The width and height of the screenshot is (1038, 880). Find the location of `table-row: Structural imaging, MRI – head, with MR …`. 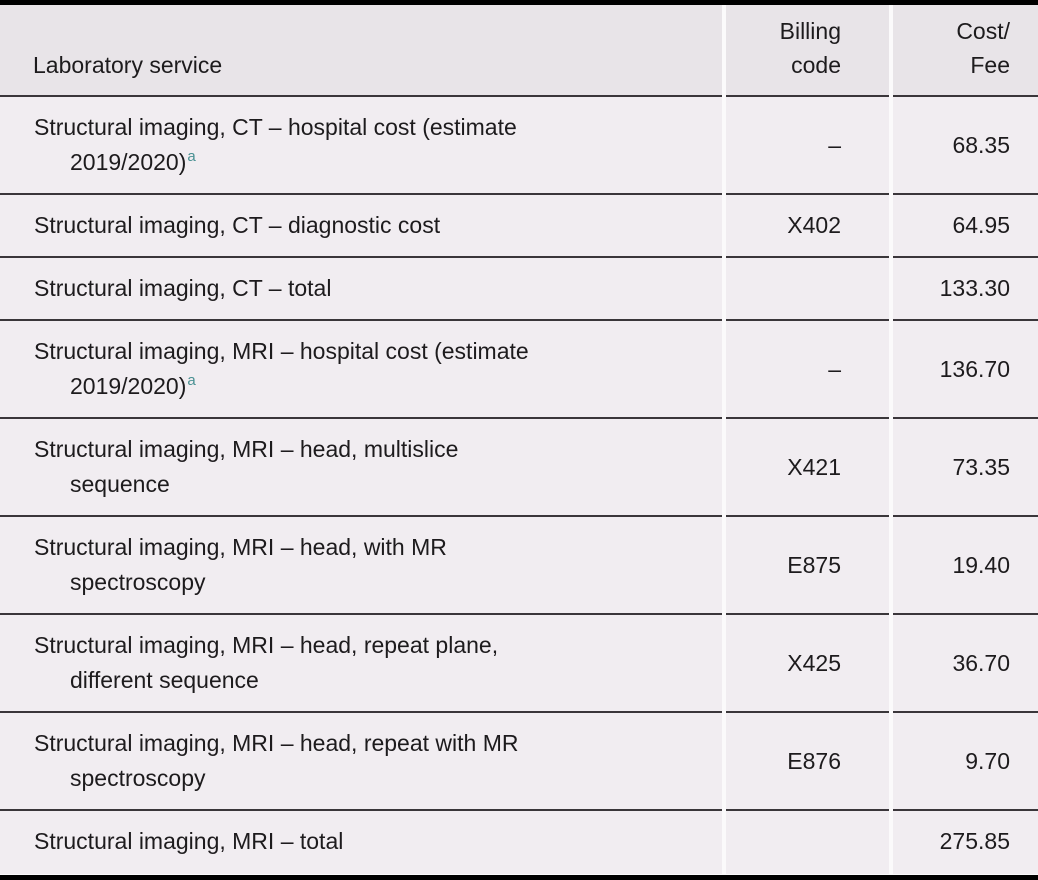

table-row: Structural imaging, MRI – head, with MR … is located at coordinates (519, 566).